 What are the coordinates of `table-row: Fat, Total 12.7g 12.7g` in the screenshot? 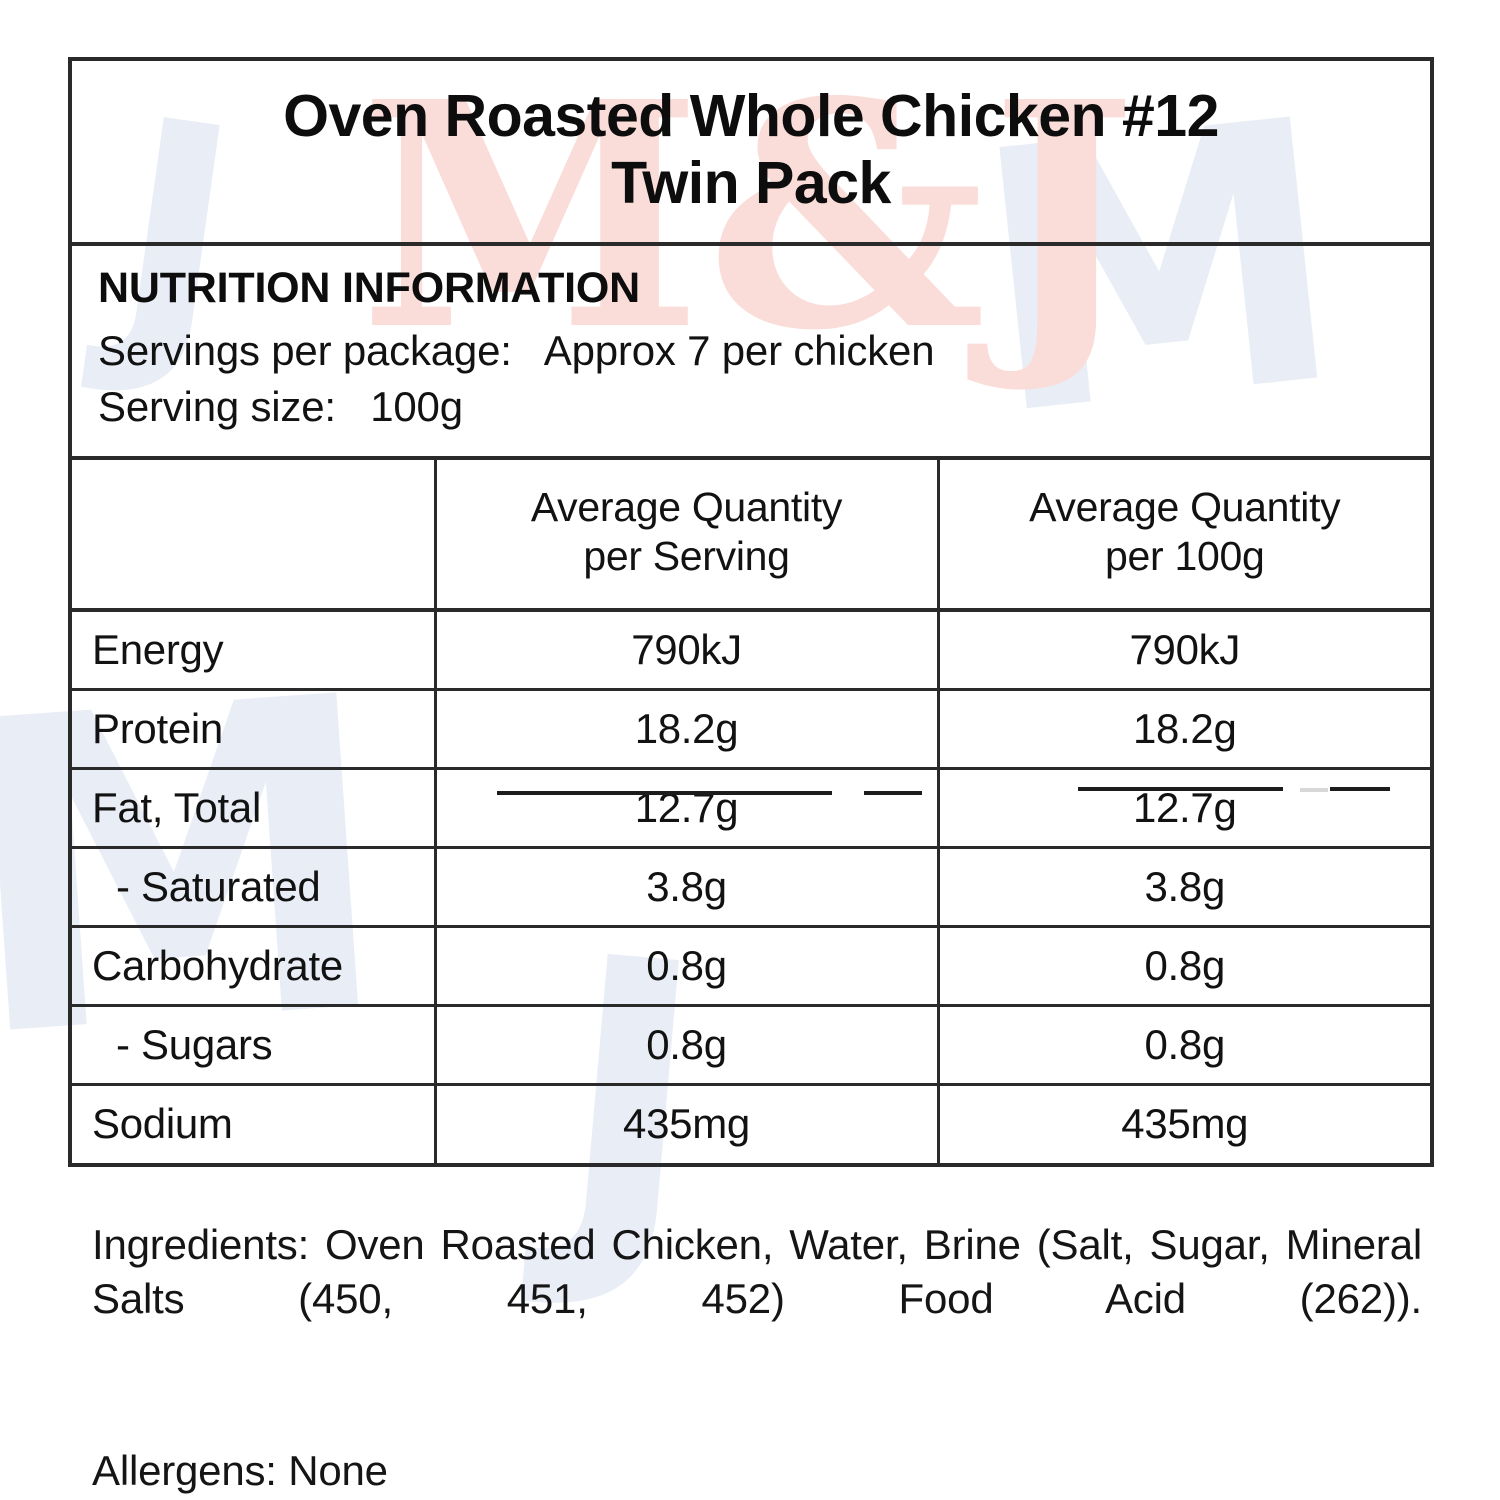 It's located at (751, 807).